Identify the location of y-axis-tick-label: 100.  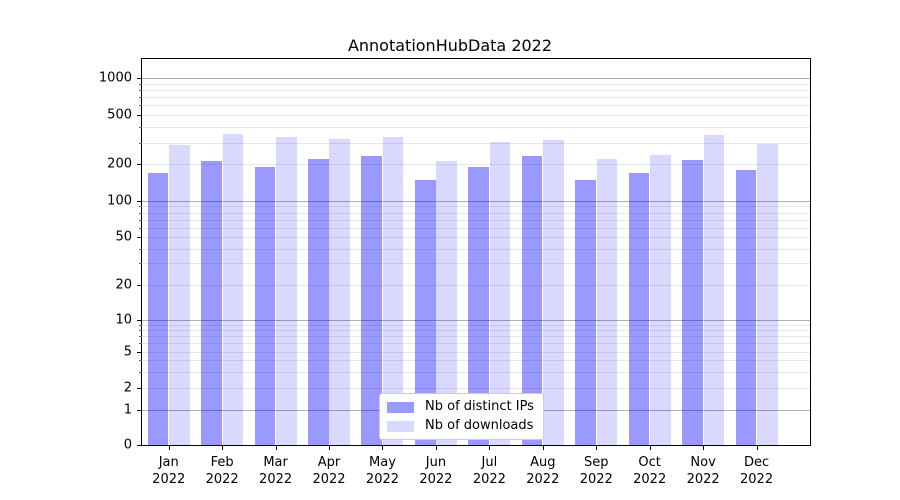
(119, 201).